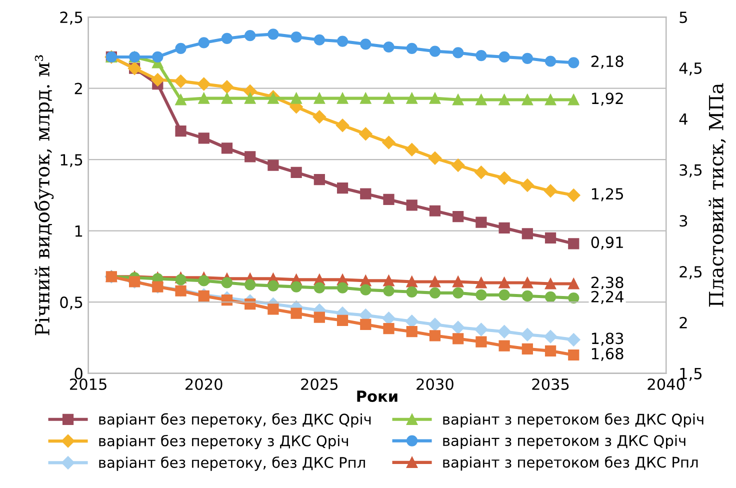  I want to click on y2-tick-label: 4,5, so click(690, 69).